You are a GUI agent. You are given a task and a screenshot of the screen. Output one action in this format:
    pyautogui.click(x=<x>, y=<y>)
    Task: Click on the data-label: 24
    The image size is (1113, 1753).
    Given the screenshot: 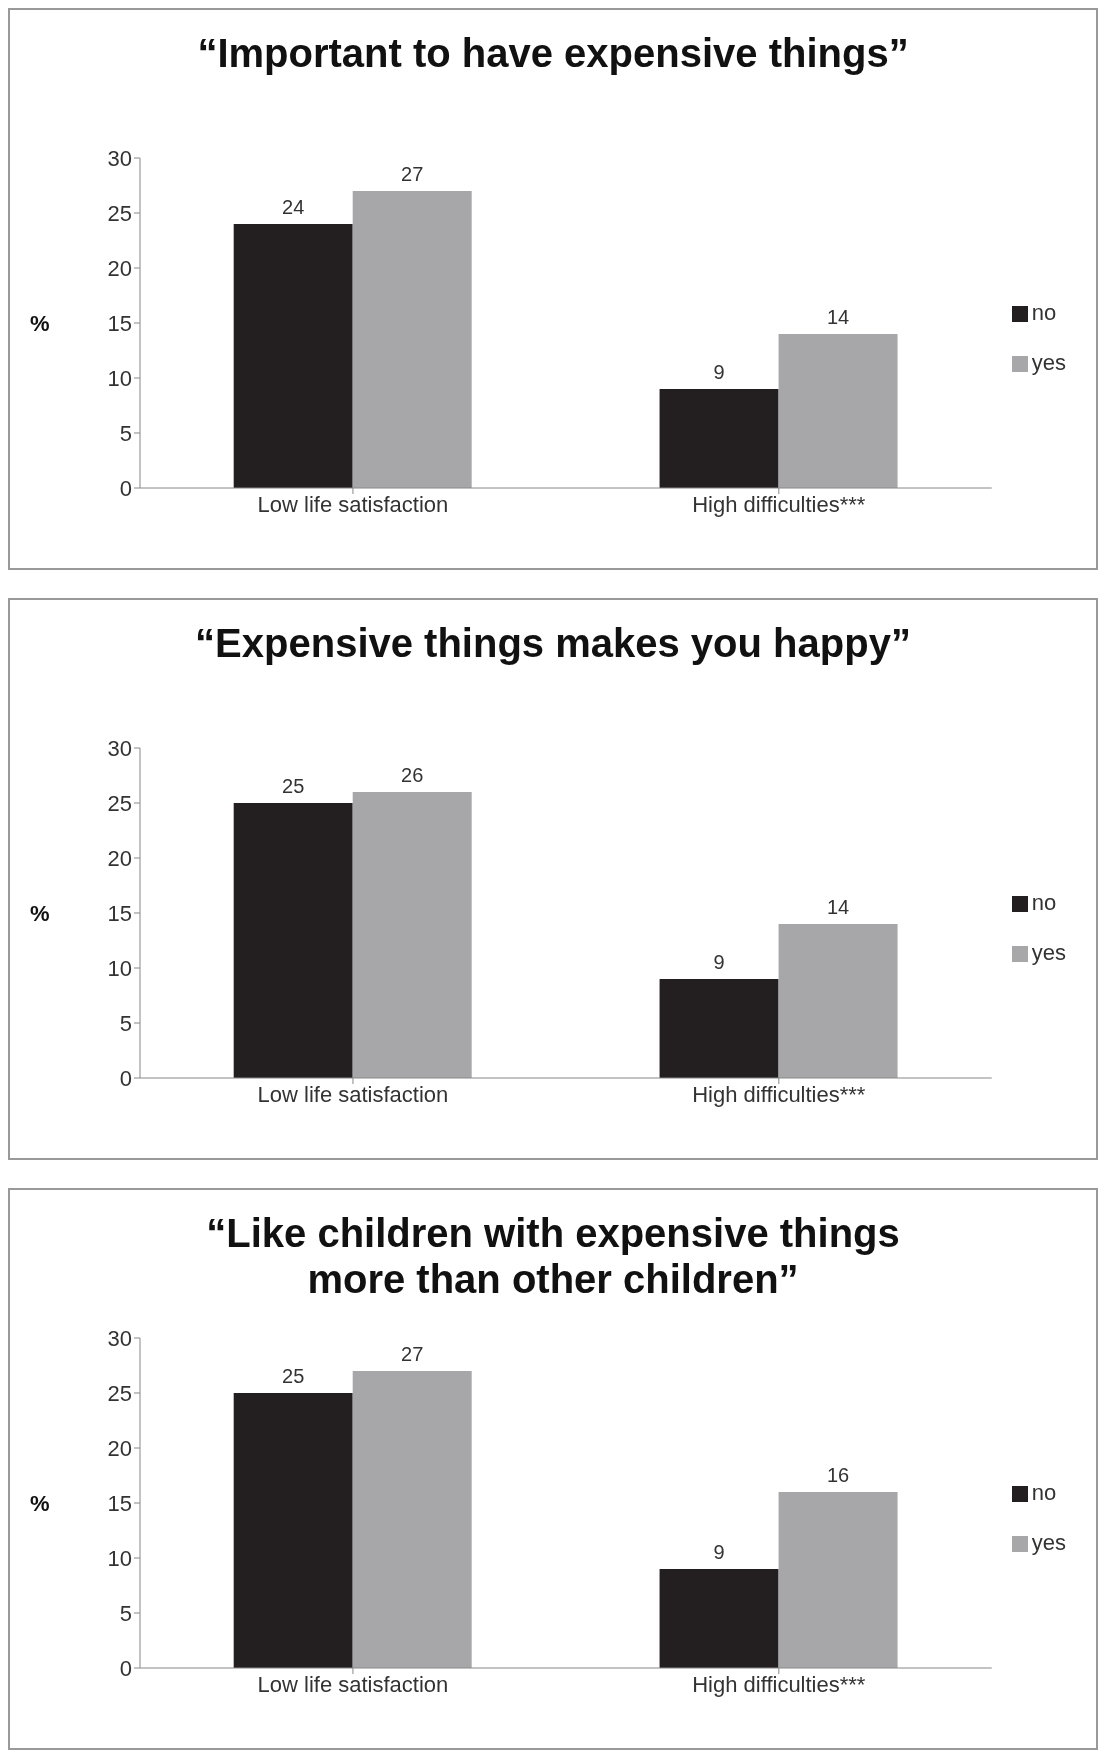 What is the action you would take?
    pyautogui.click(x=293, y=207)
    